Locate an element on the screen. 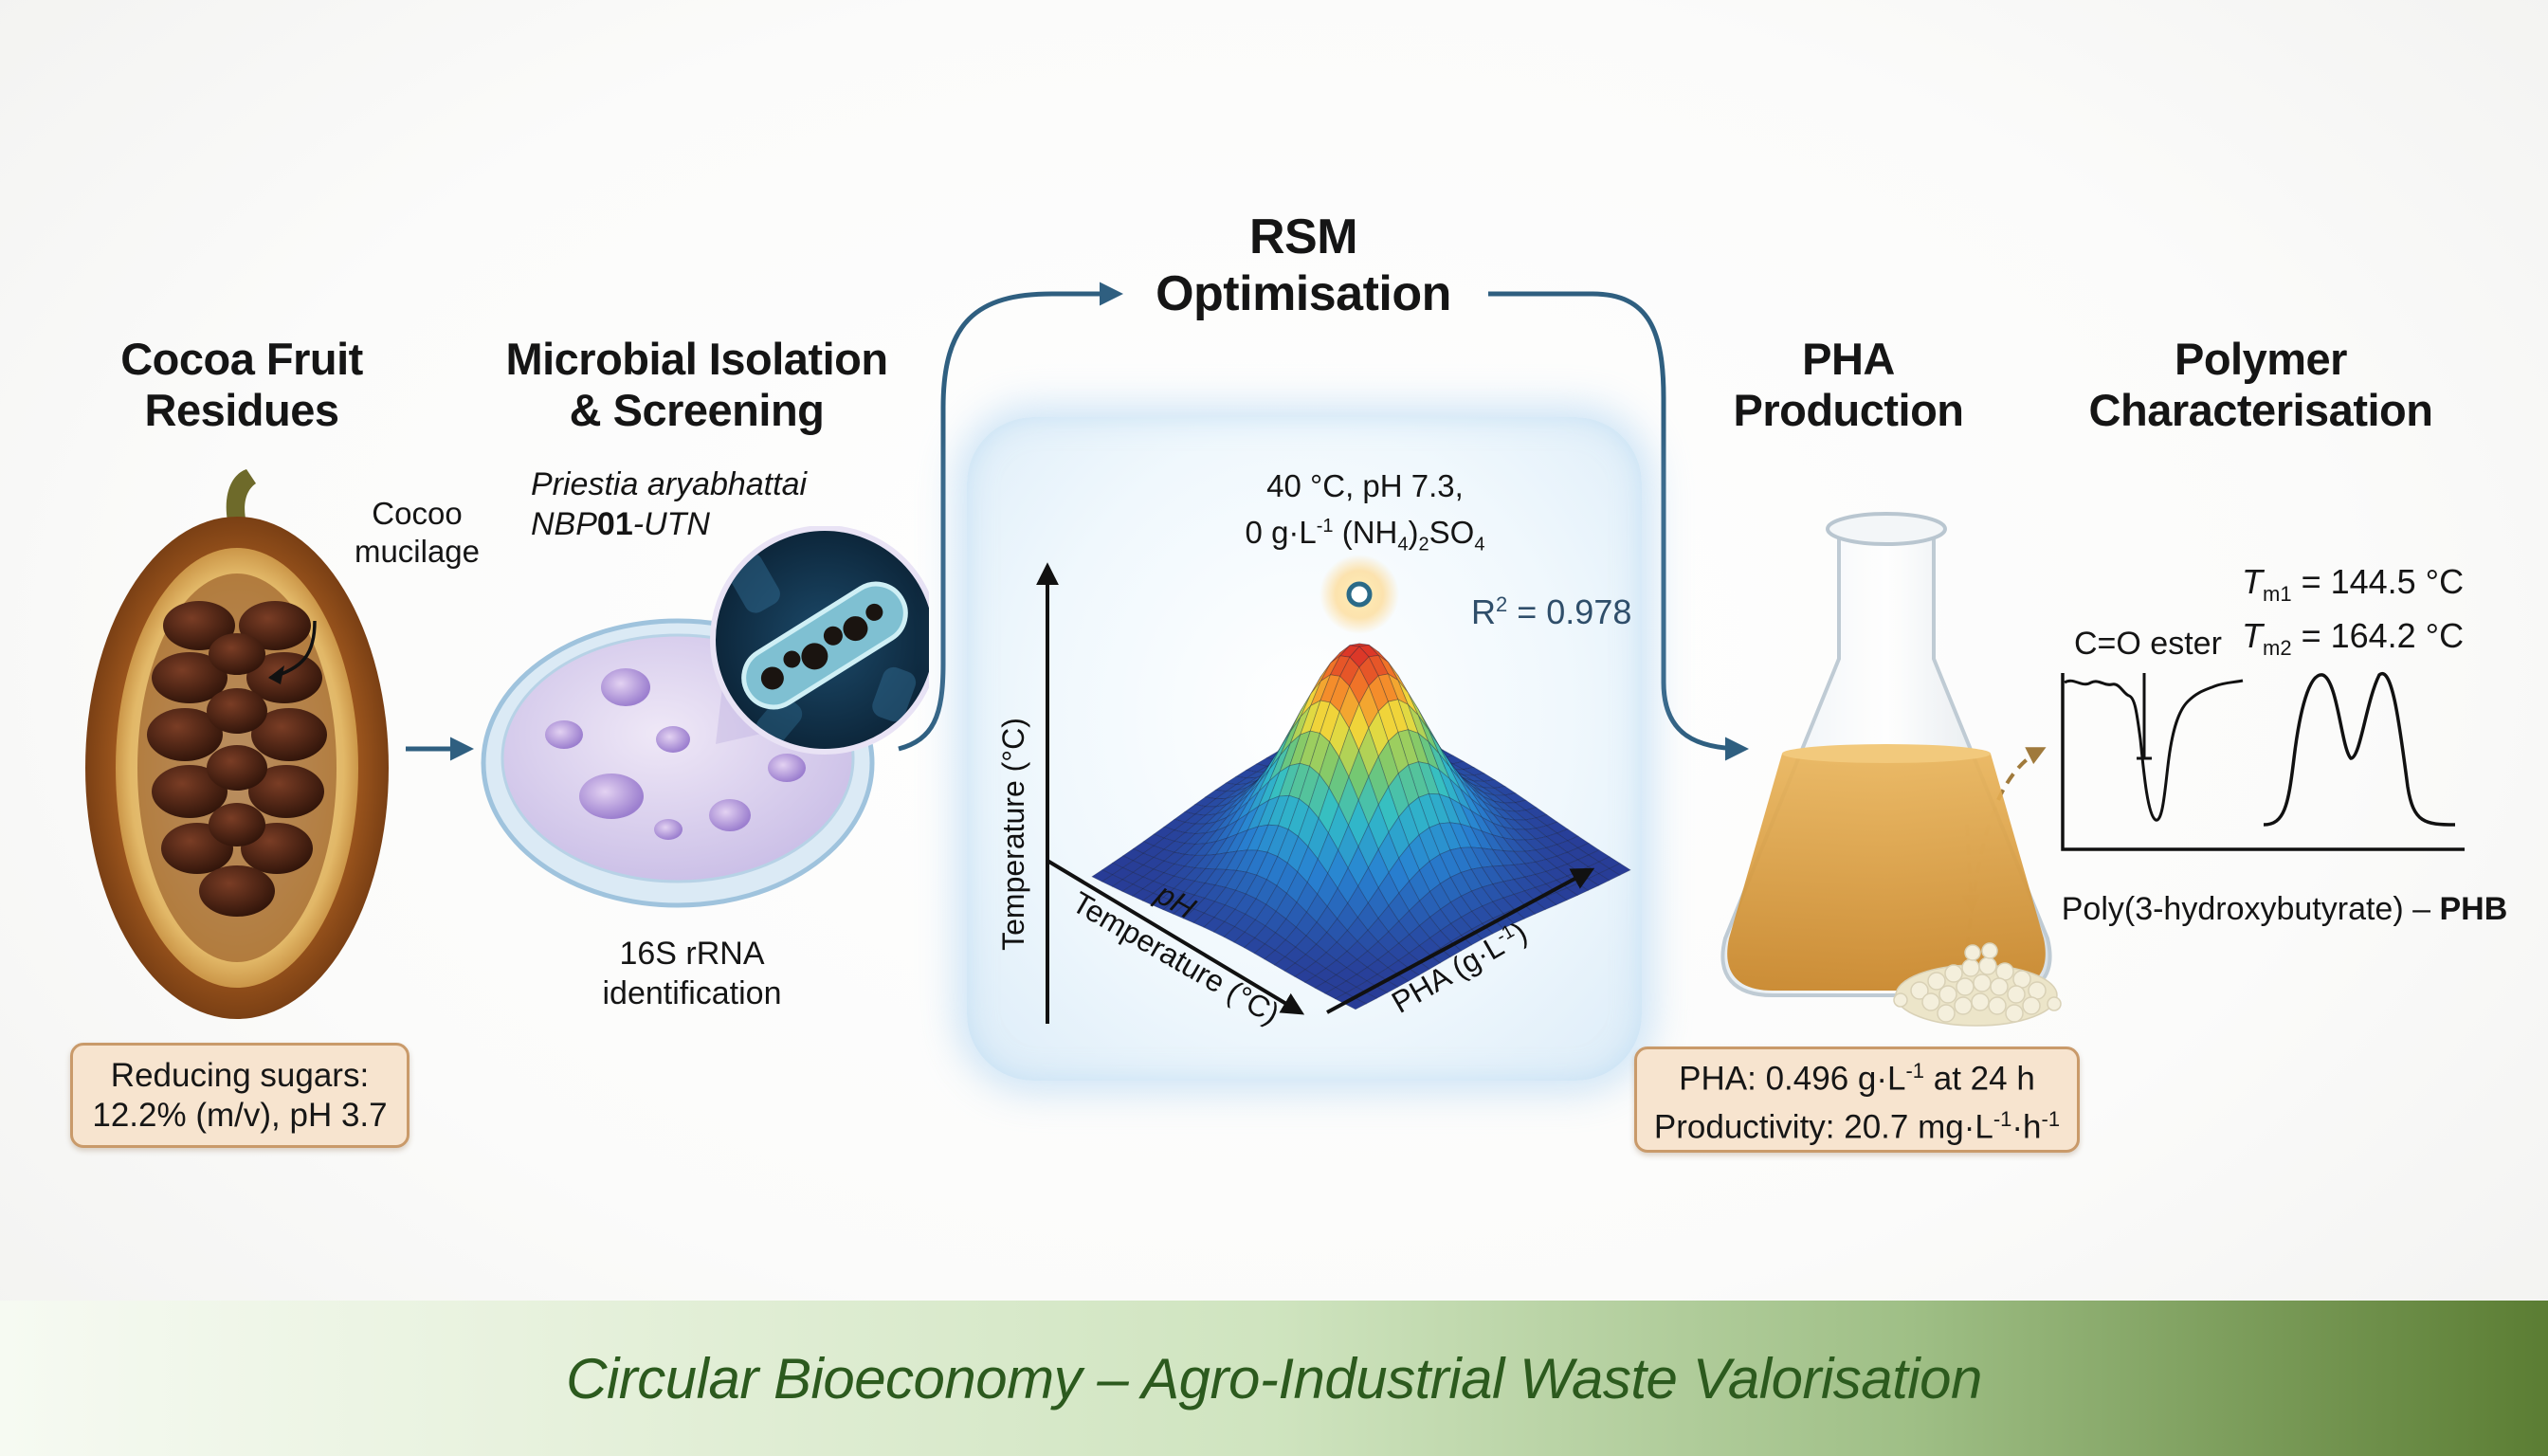  bacterial-colonies is located at coordinates (675, 754).